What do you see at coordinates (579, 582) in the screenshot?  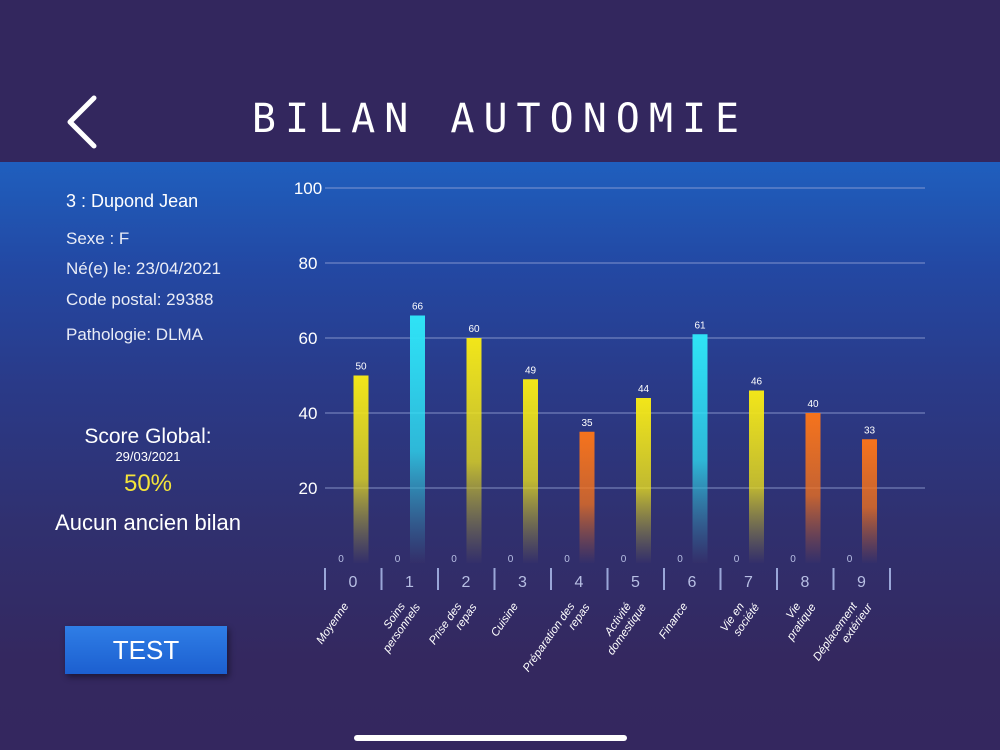 I see `x-tick-label: 4` at bounding box center [579, 582].